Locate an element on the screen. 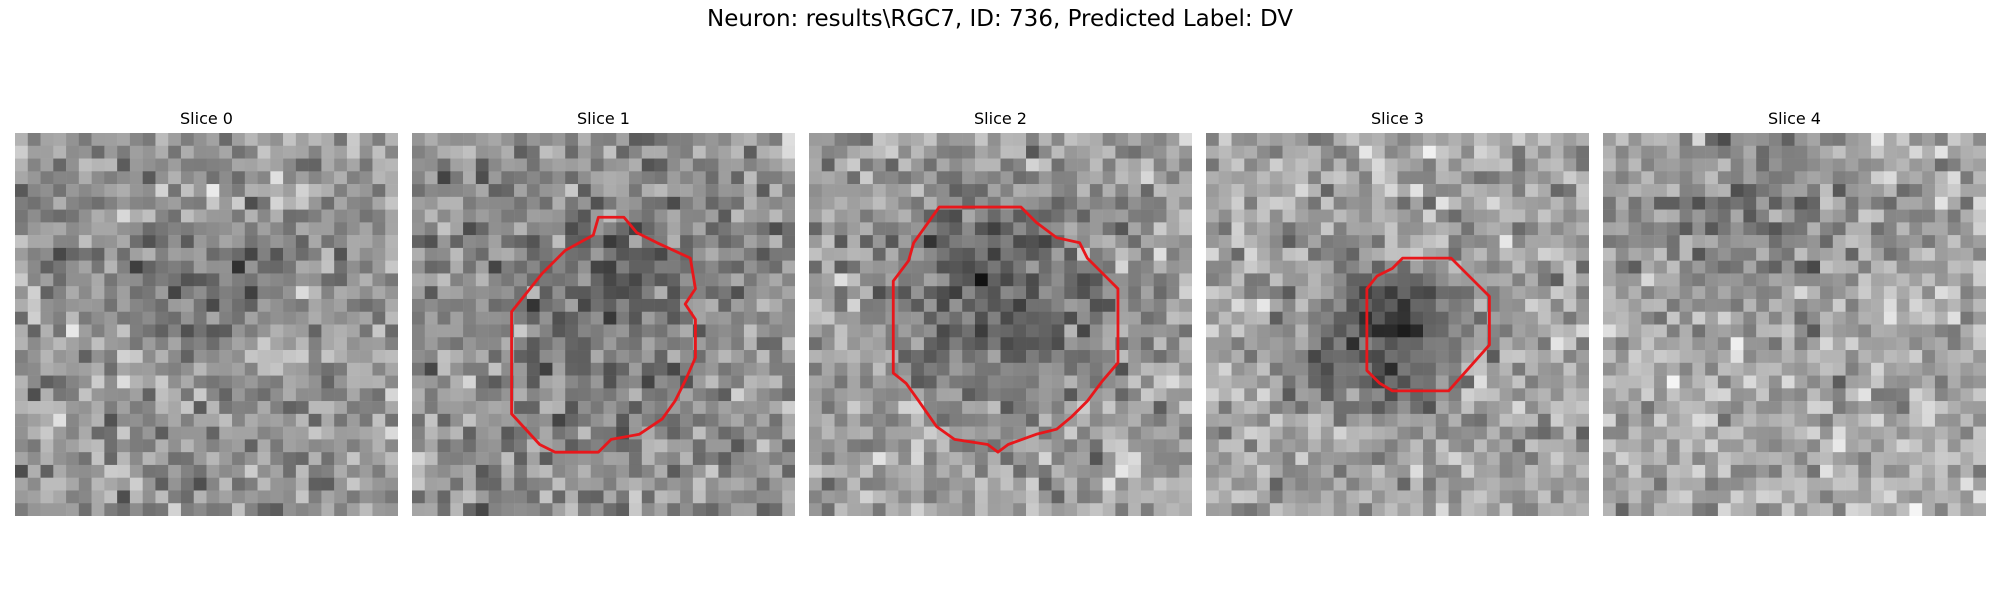  slice-title: Slice 4 is located at coordinates (1794, 118).